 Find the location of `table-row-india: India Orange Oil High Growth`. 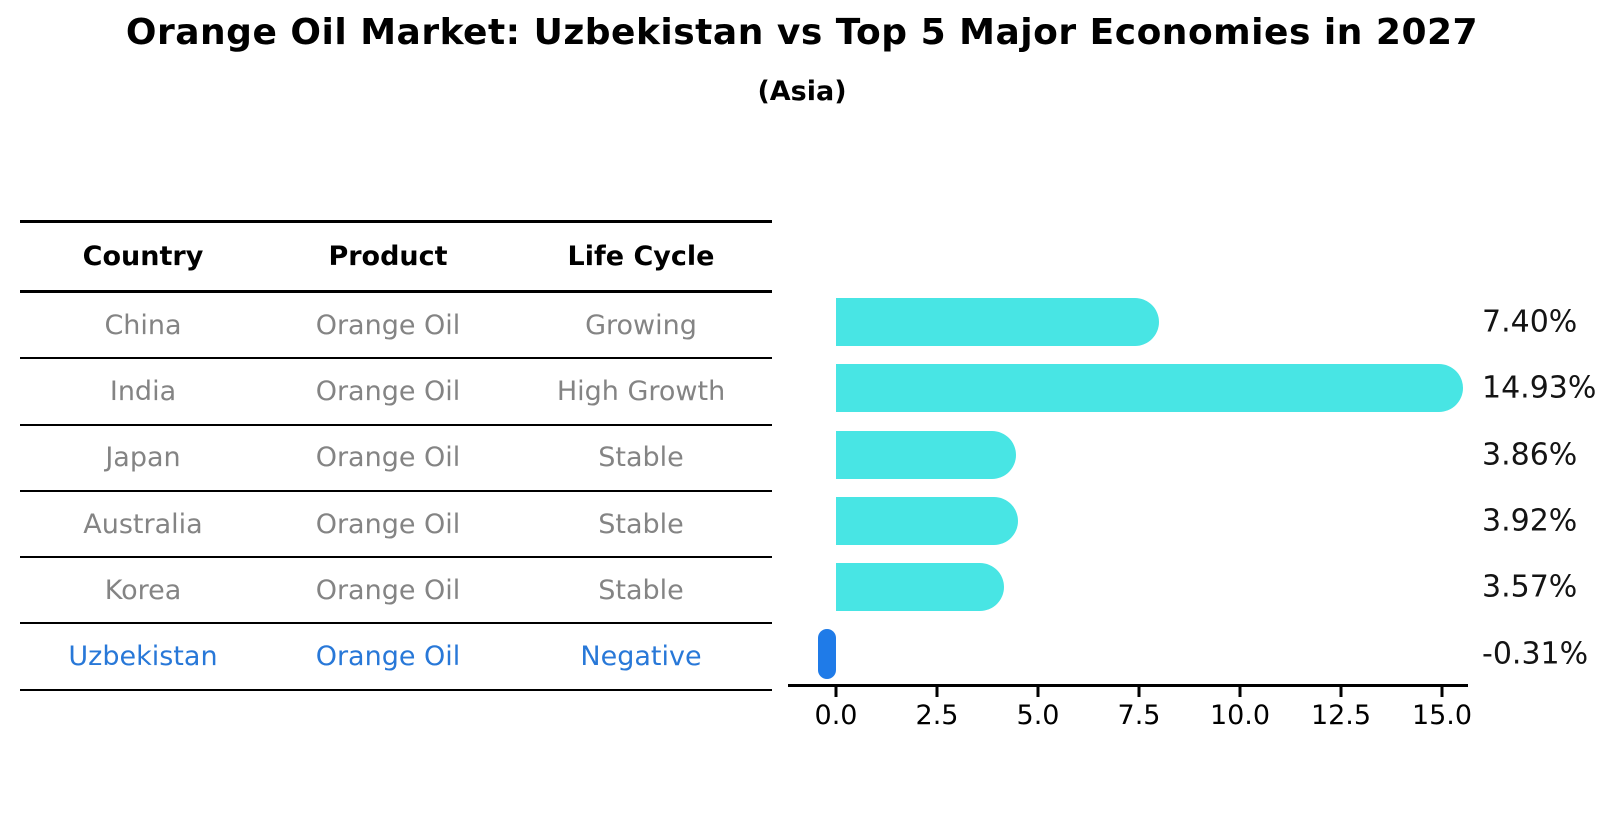

table-row-india: India Orange Oil High Growth is located at coordinates (396, 392).